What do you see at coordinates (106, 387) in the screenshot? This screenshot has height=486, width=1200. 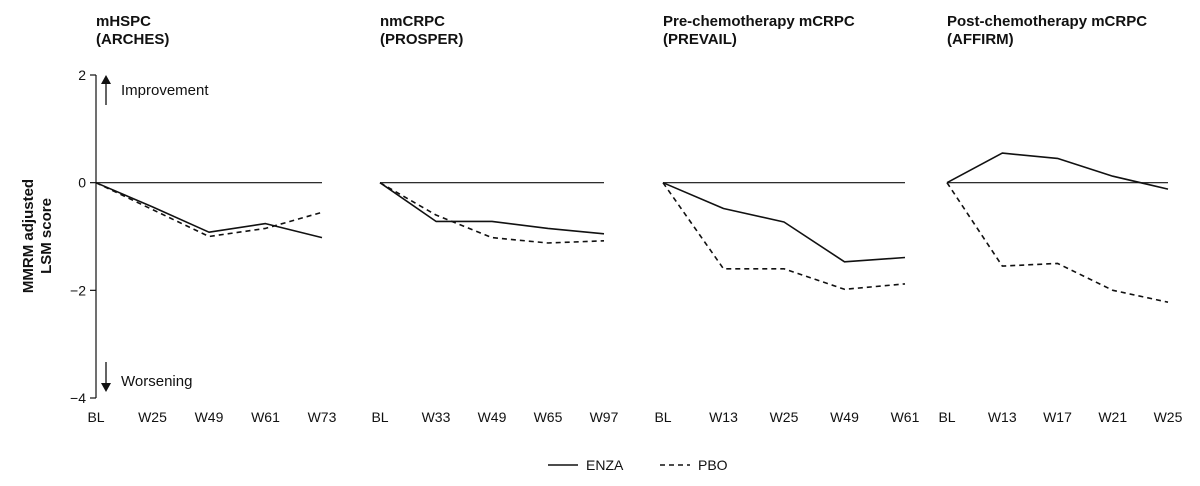 I see `worsening-arrow-head` at bounding box center [106, 387].